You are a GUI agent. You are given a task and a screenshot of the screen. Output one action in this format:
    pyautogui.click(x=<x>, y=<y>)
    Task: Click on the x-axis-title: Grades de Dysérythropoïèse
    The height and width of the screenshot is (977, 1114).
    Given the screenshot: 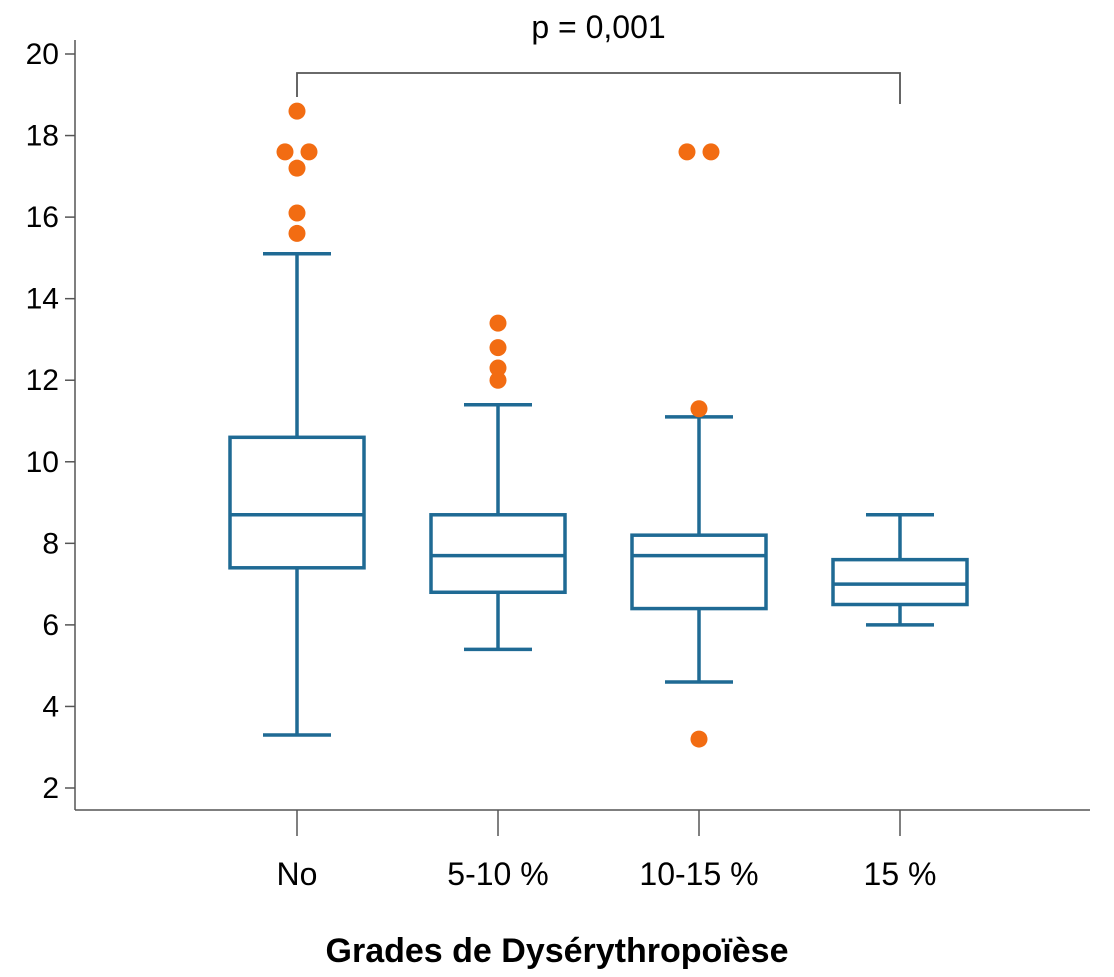 What is the action you would take?
    pyautogui.click(x=557, y=951)
    